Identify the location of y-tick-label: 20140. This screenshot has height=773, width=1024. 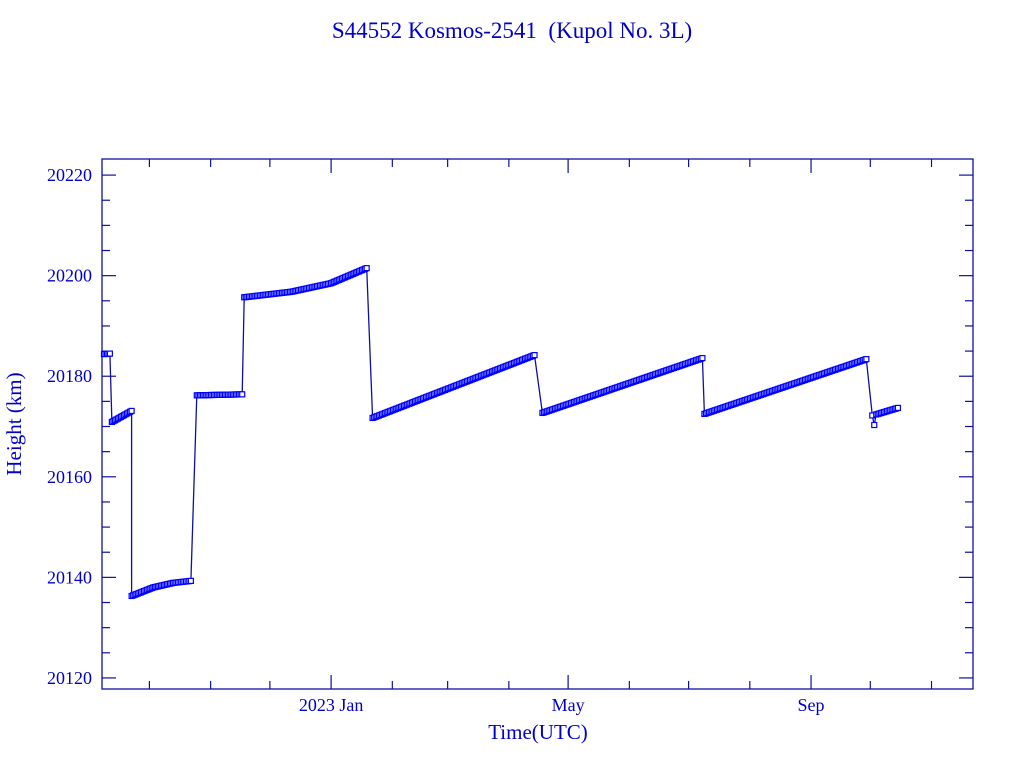
(69, 577).